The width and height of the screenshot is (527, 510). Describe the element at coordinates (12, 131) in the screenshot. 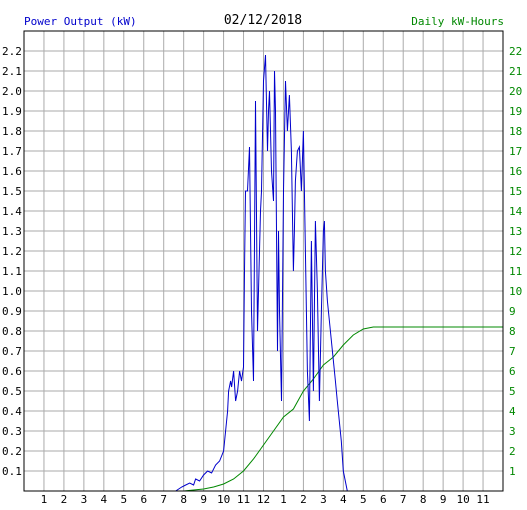

I see `left-tick-label: 1.8` at that location.